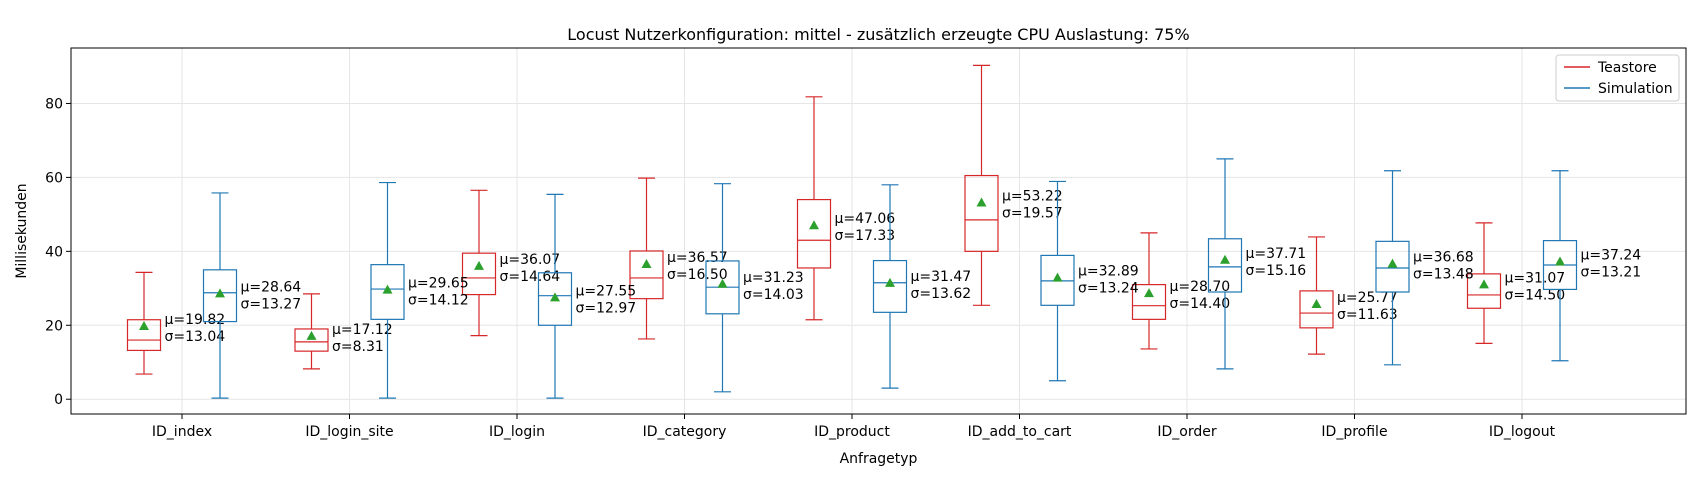 The image size is (1700, 480). What do you see at coordinates (530, 260) in the screenshot?
I see `mean-label: μ=36.07` at bounding box center [530, 260].